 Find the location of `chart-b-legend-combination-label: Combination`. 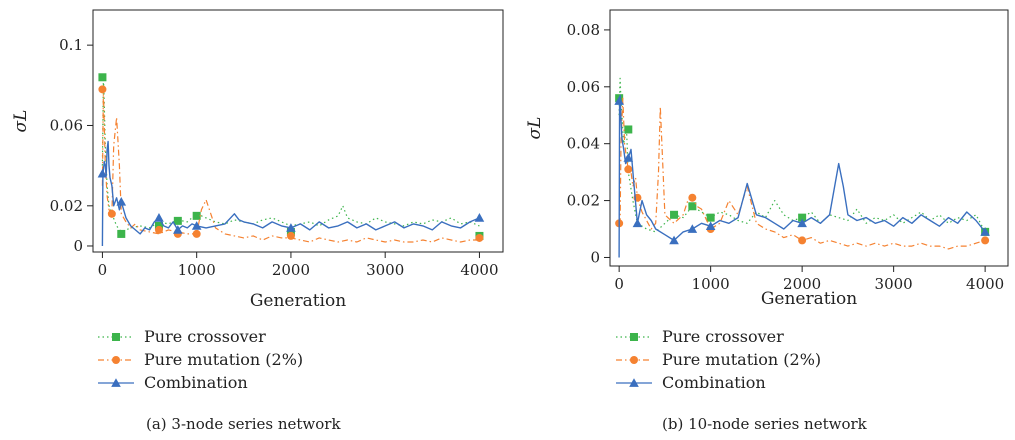

chart-b-legend-combination-label: Combination is located at coordinates (714, 382).